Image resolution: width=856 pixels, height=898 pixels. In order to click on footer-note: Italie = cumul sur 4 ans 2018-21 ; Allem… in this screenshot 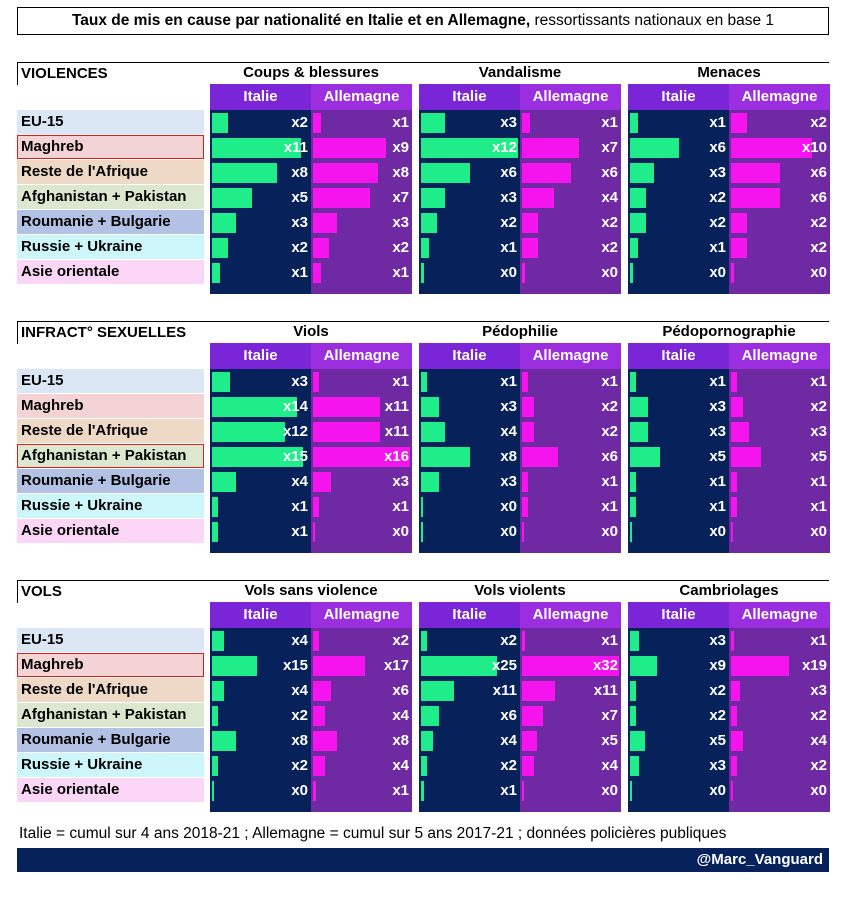, I will do `click(373, 833)`.